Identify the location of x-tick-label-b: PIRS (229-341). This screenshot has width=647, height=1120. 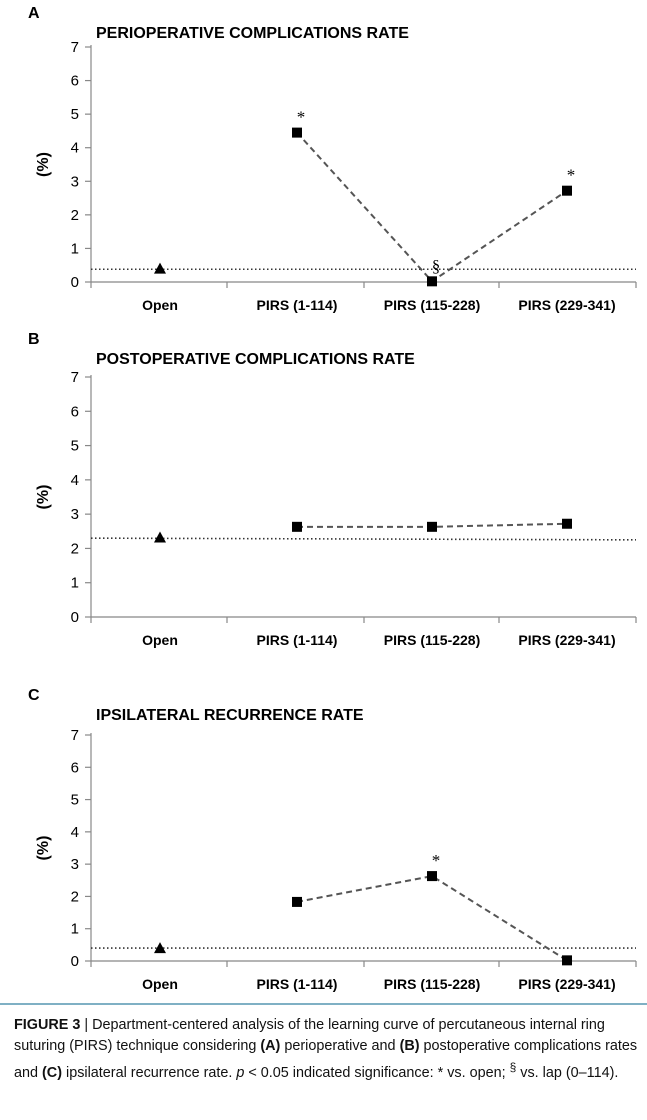
(566, 640).